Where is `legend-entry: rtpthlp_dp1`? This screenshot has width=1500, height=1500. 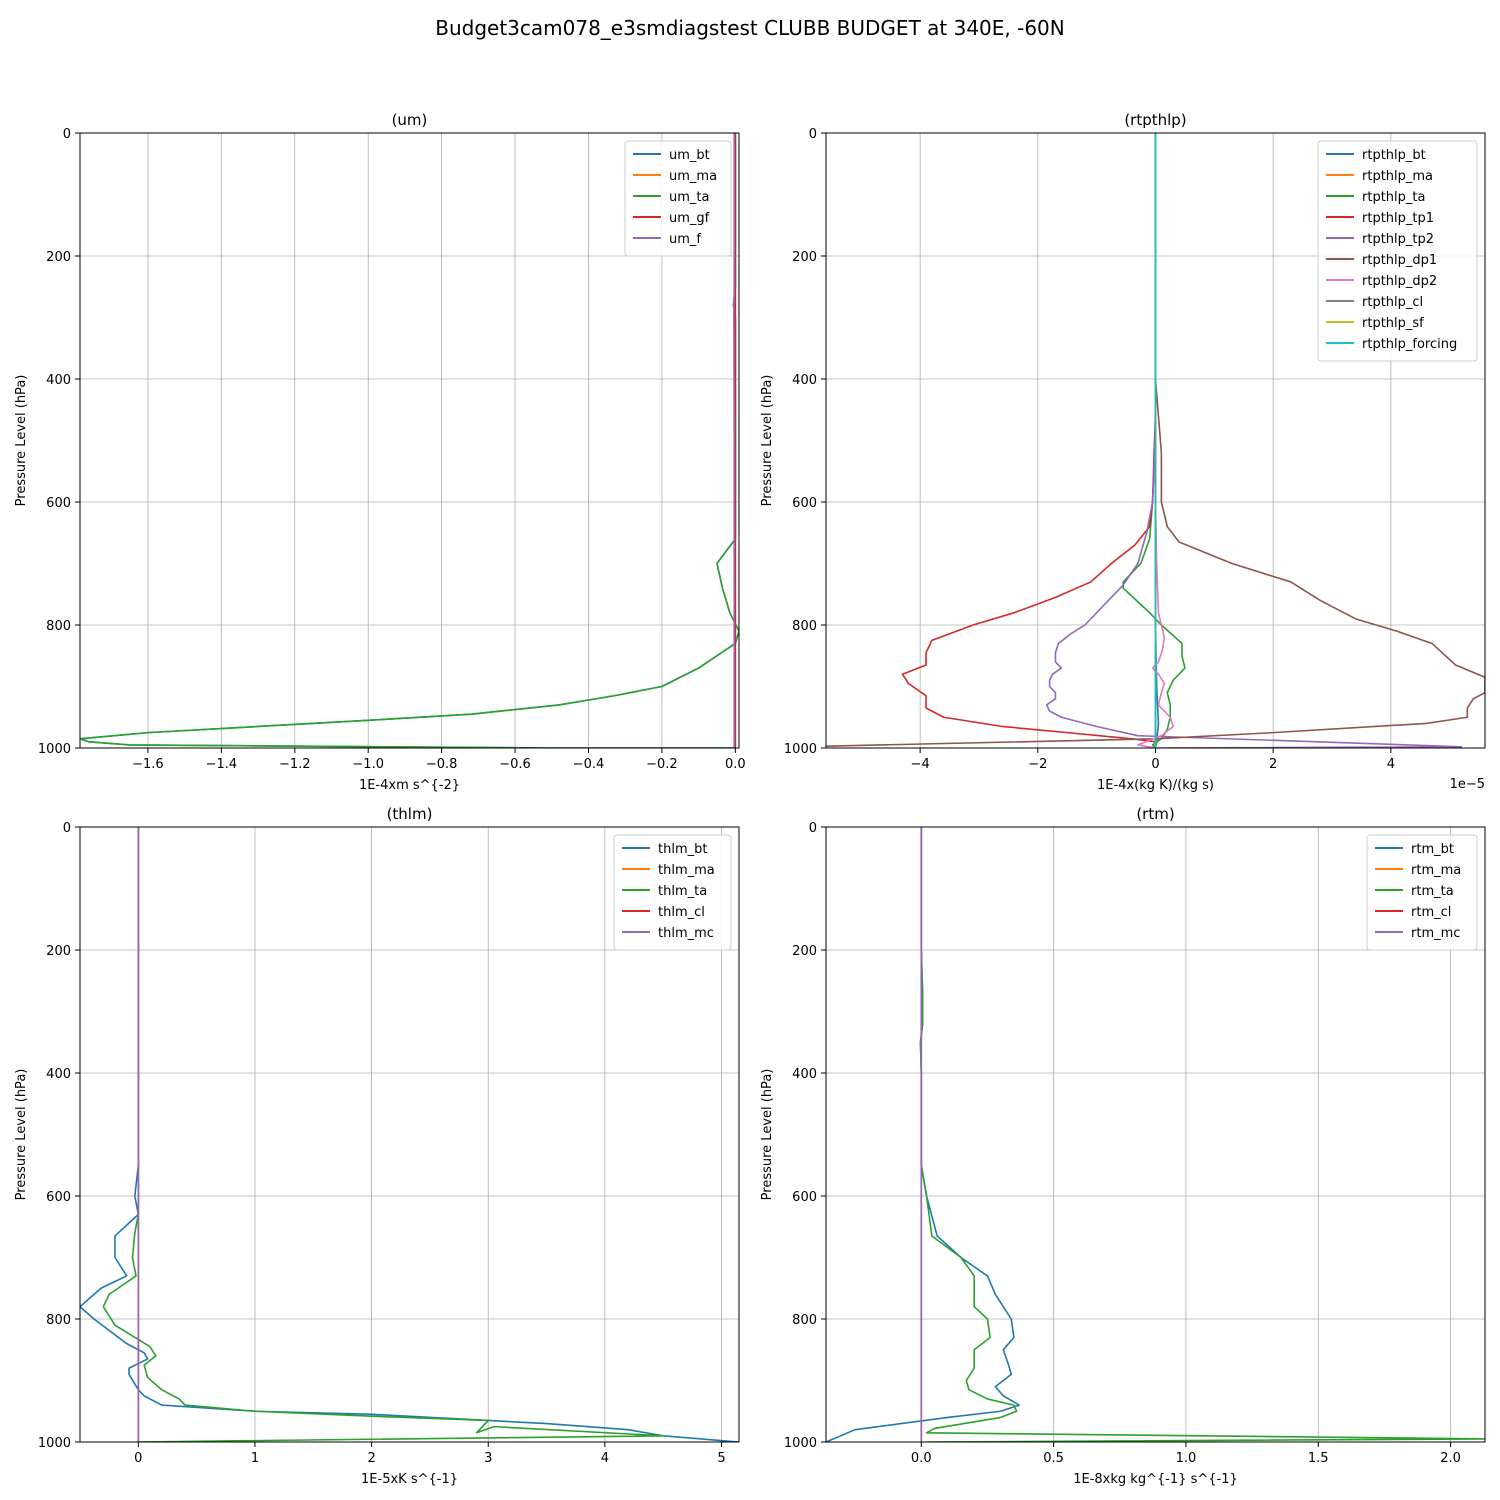
legend-entry: rtpthlp_dp1 is located at coordinates (1399, 260).